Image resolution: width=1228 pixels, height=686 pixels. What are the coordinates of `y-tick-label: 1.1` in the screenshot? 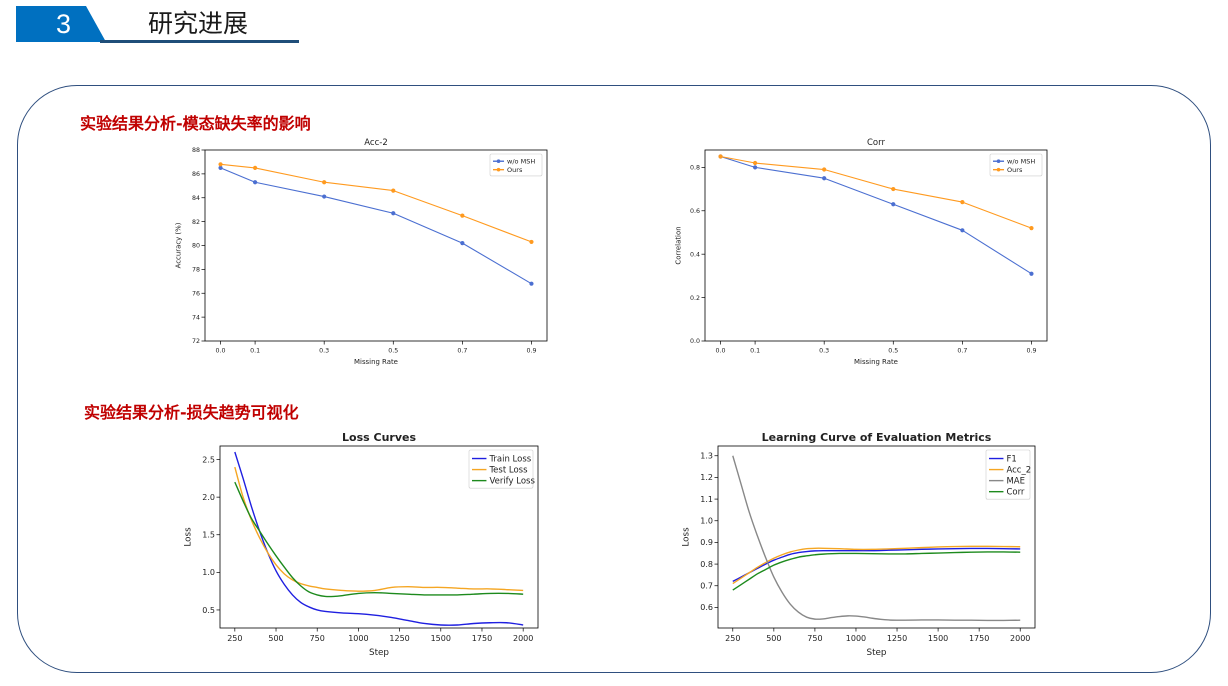 It's located at (706, 499).